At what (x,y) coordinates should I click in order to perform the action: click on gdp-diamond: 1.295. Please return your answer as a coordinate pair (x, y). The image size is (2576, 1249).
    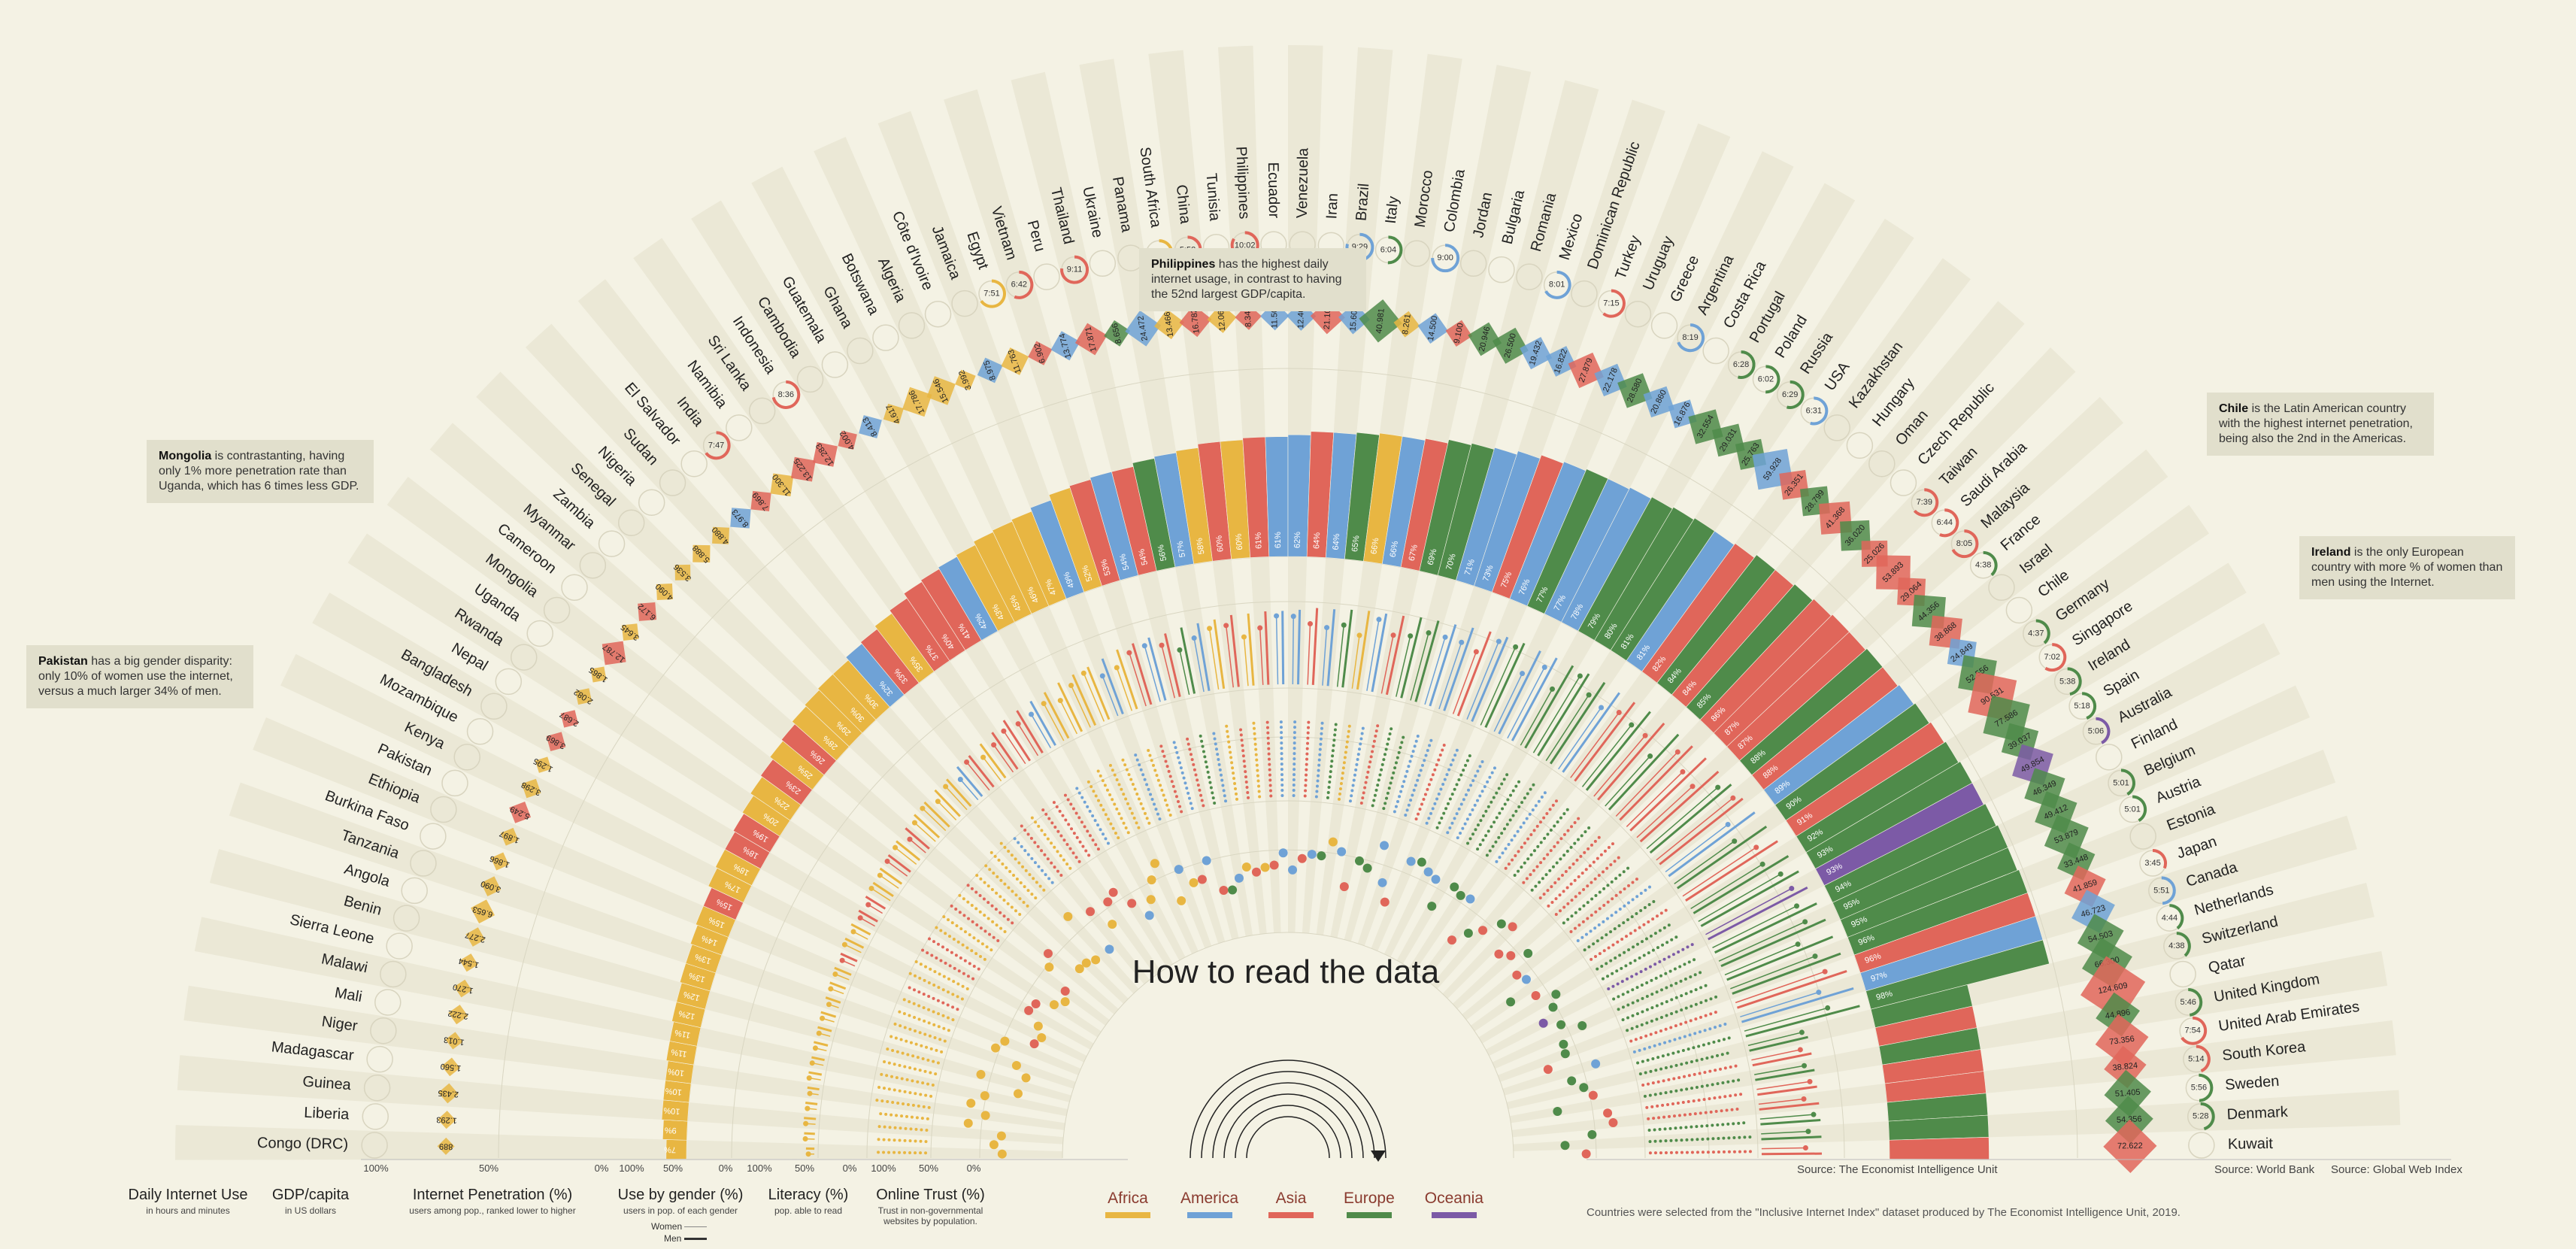
    Looking at the image, I should click on (543, 765).